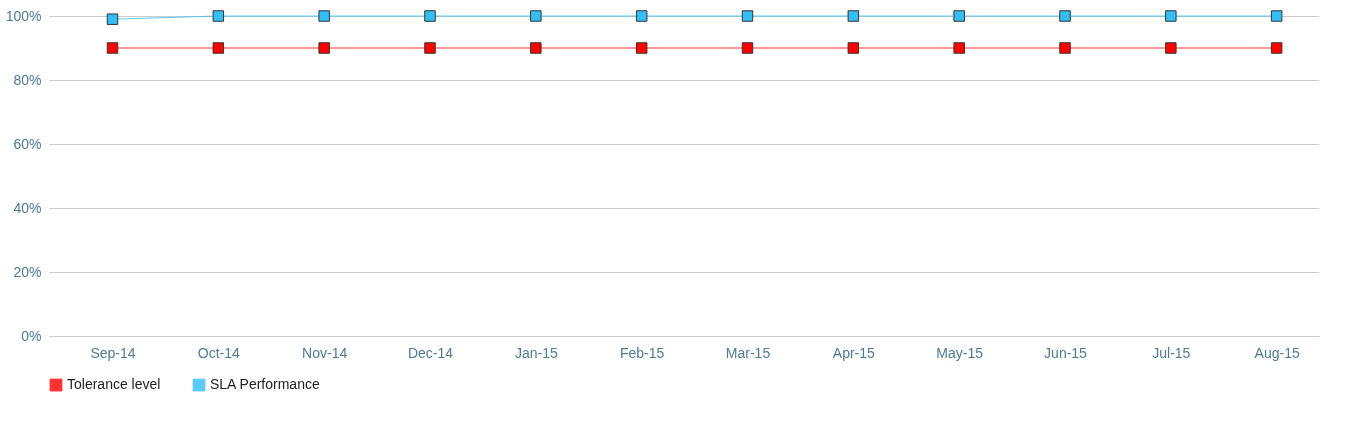 This screenshot has height=430, width=1345. I want to click on x-tick-label: Jun-15, so click(1066, 352).